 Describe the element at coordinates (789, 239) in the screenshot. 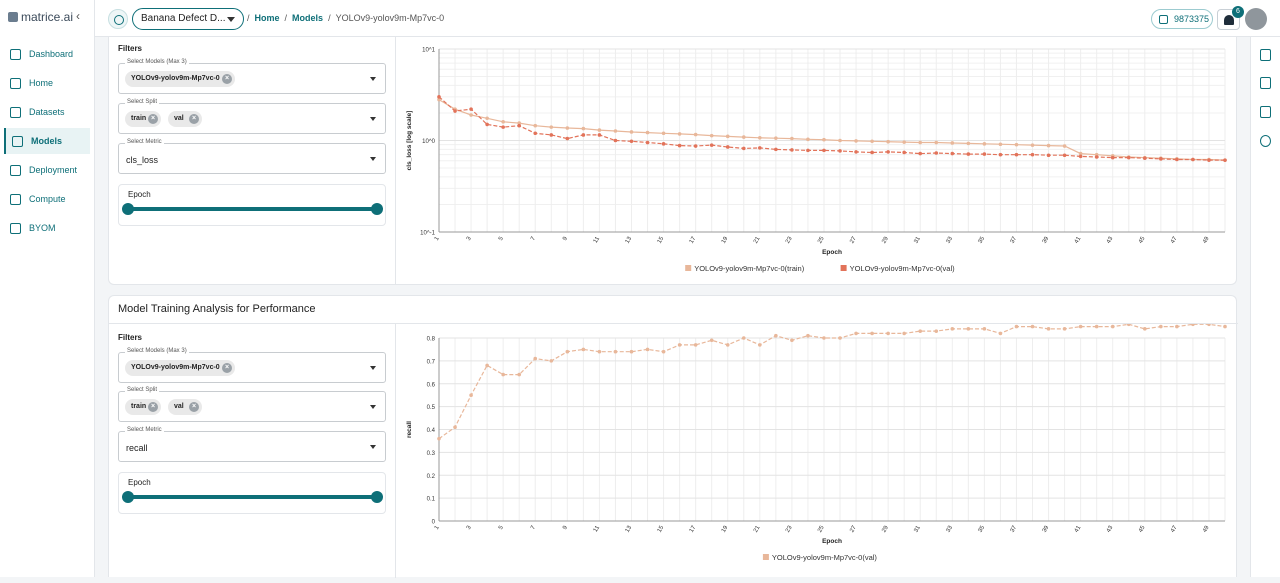

I see `x-tick-label: 23` at that location.